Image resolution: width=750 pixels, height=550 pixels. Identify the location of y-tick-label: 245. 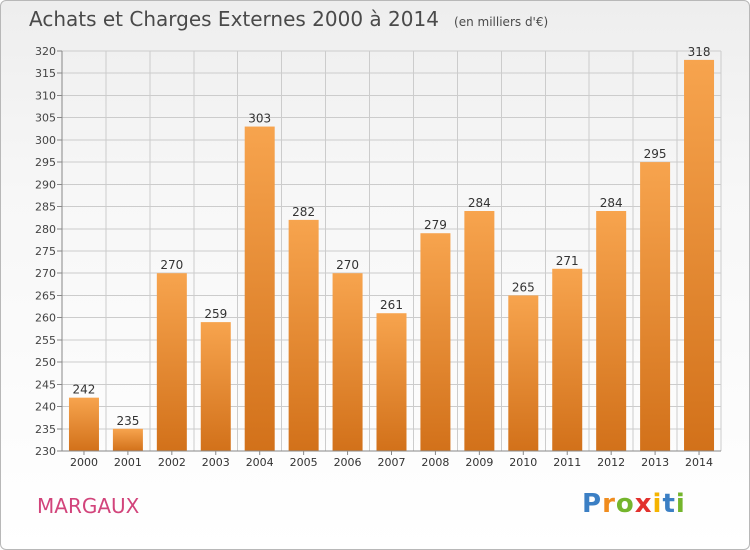
(45, 384).